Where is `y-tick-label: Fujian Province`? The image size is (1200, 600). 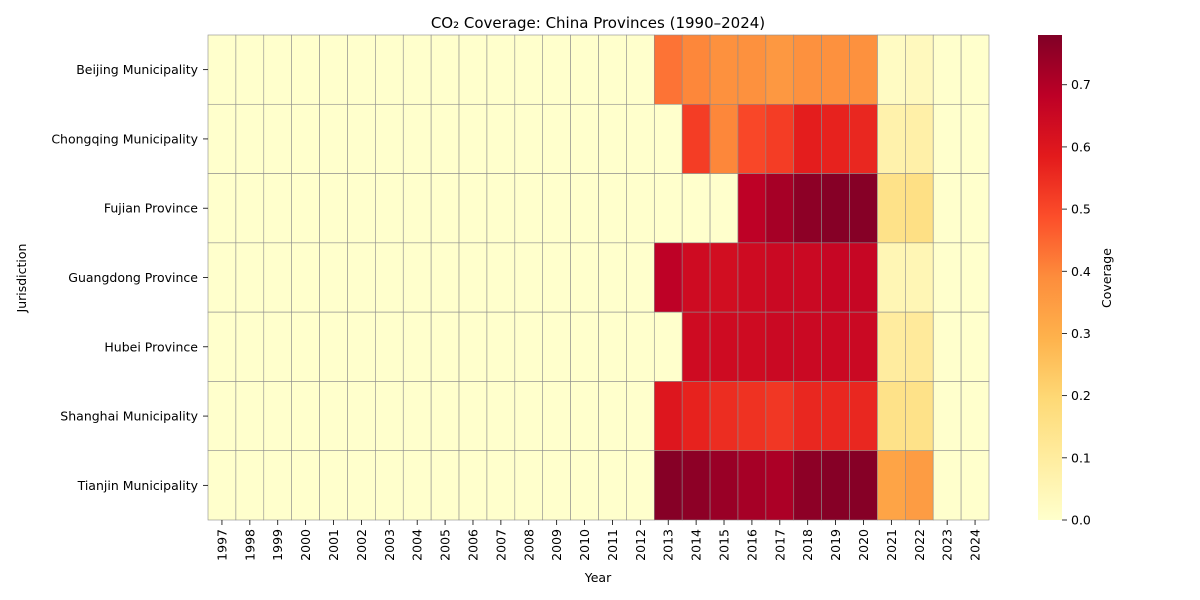
y-tick-label: Fujian Province is located at coordinates (151, 208).